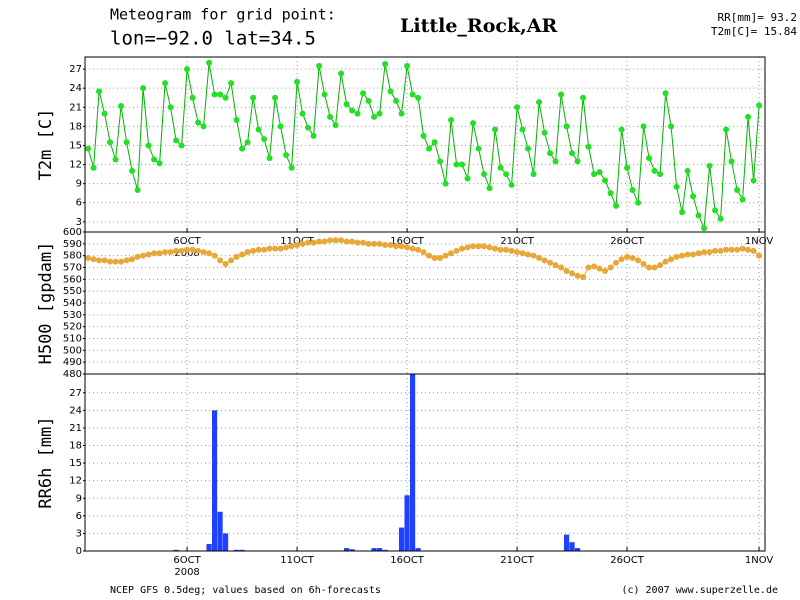 This screenshot has width=800, height=600. What do you see at coordinates (75, 446) in the screenshot?
I see `y-tick-label: 18` at bounding box center [75, 446].